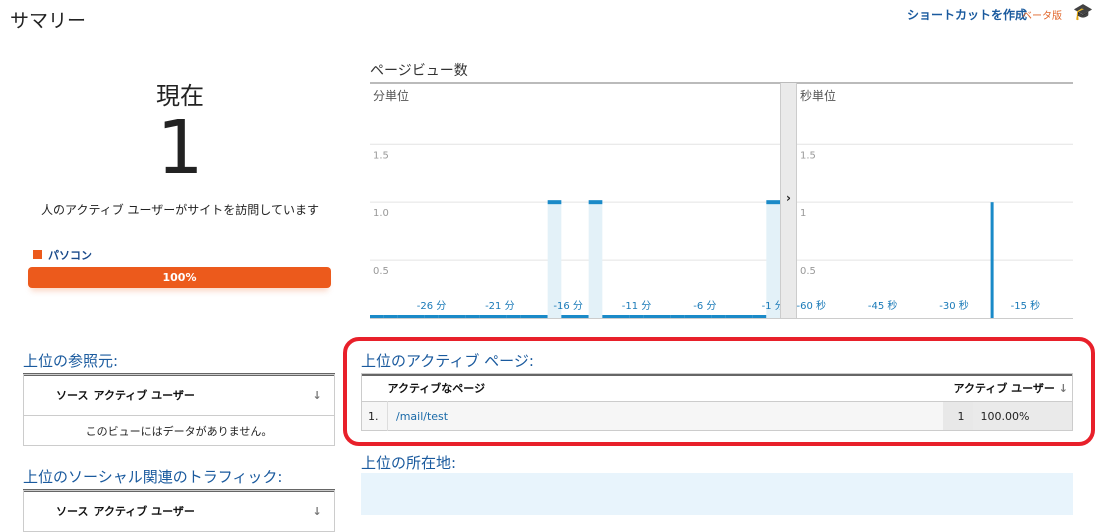 The height and width of the screenshot is (532, 1103). I want to click on x-tick-label: -16 分, so click(568, 306).